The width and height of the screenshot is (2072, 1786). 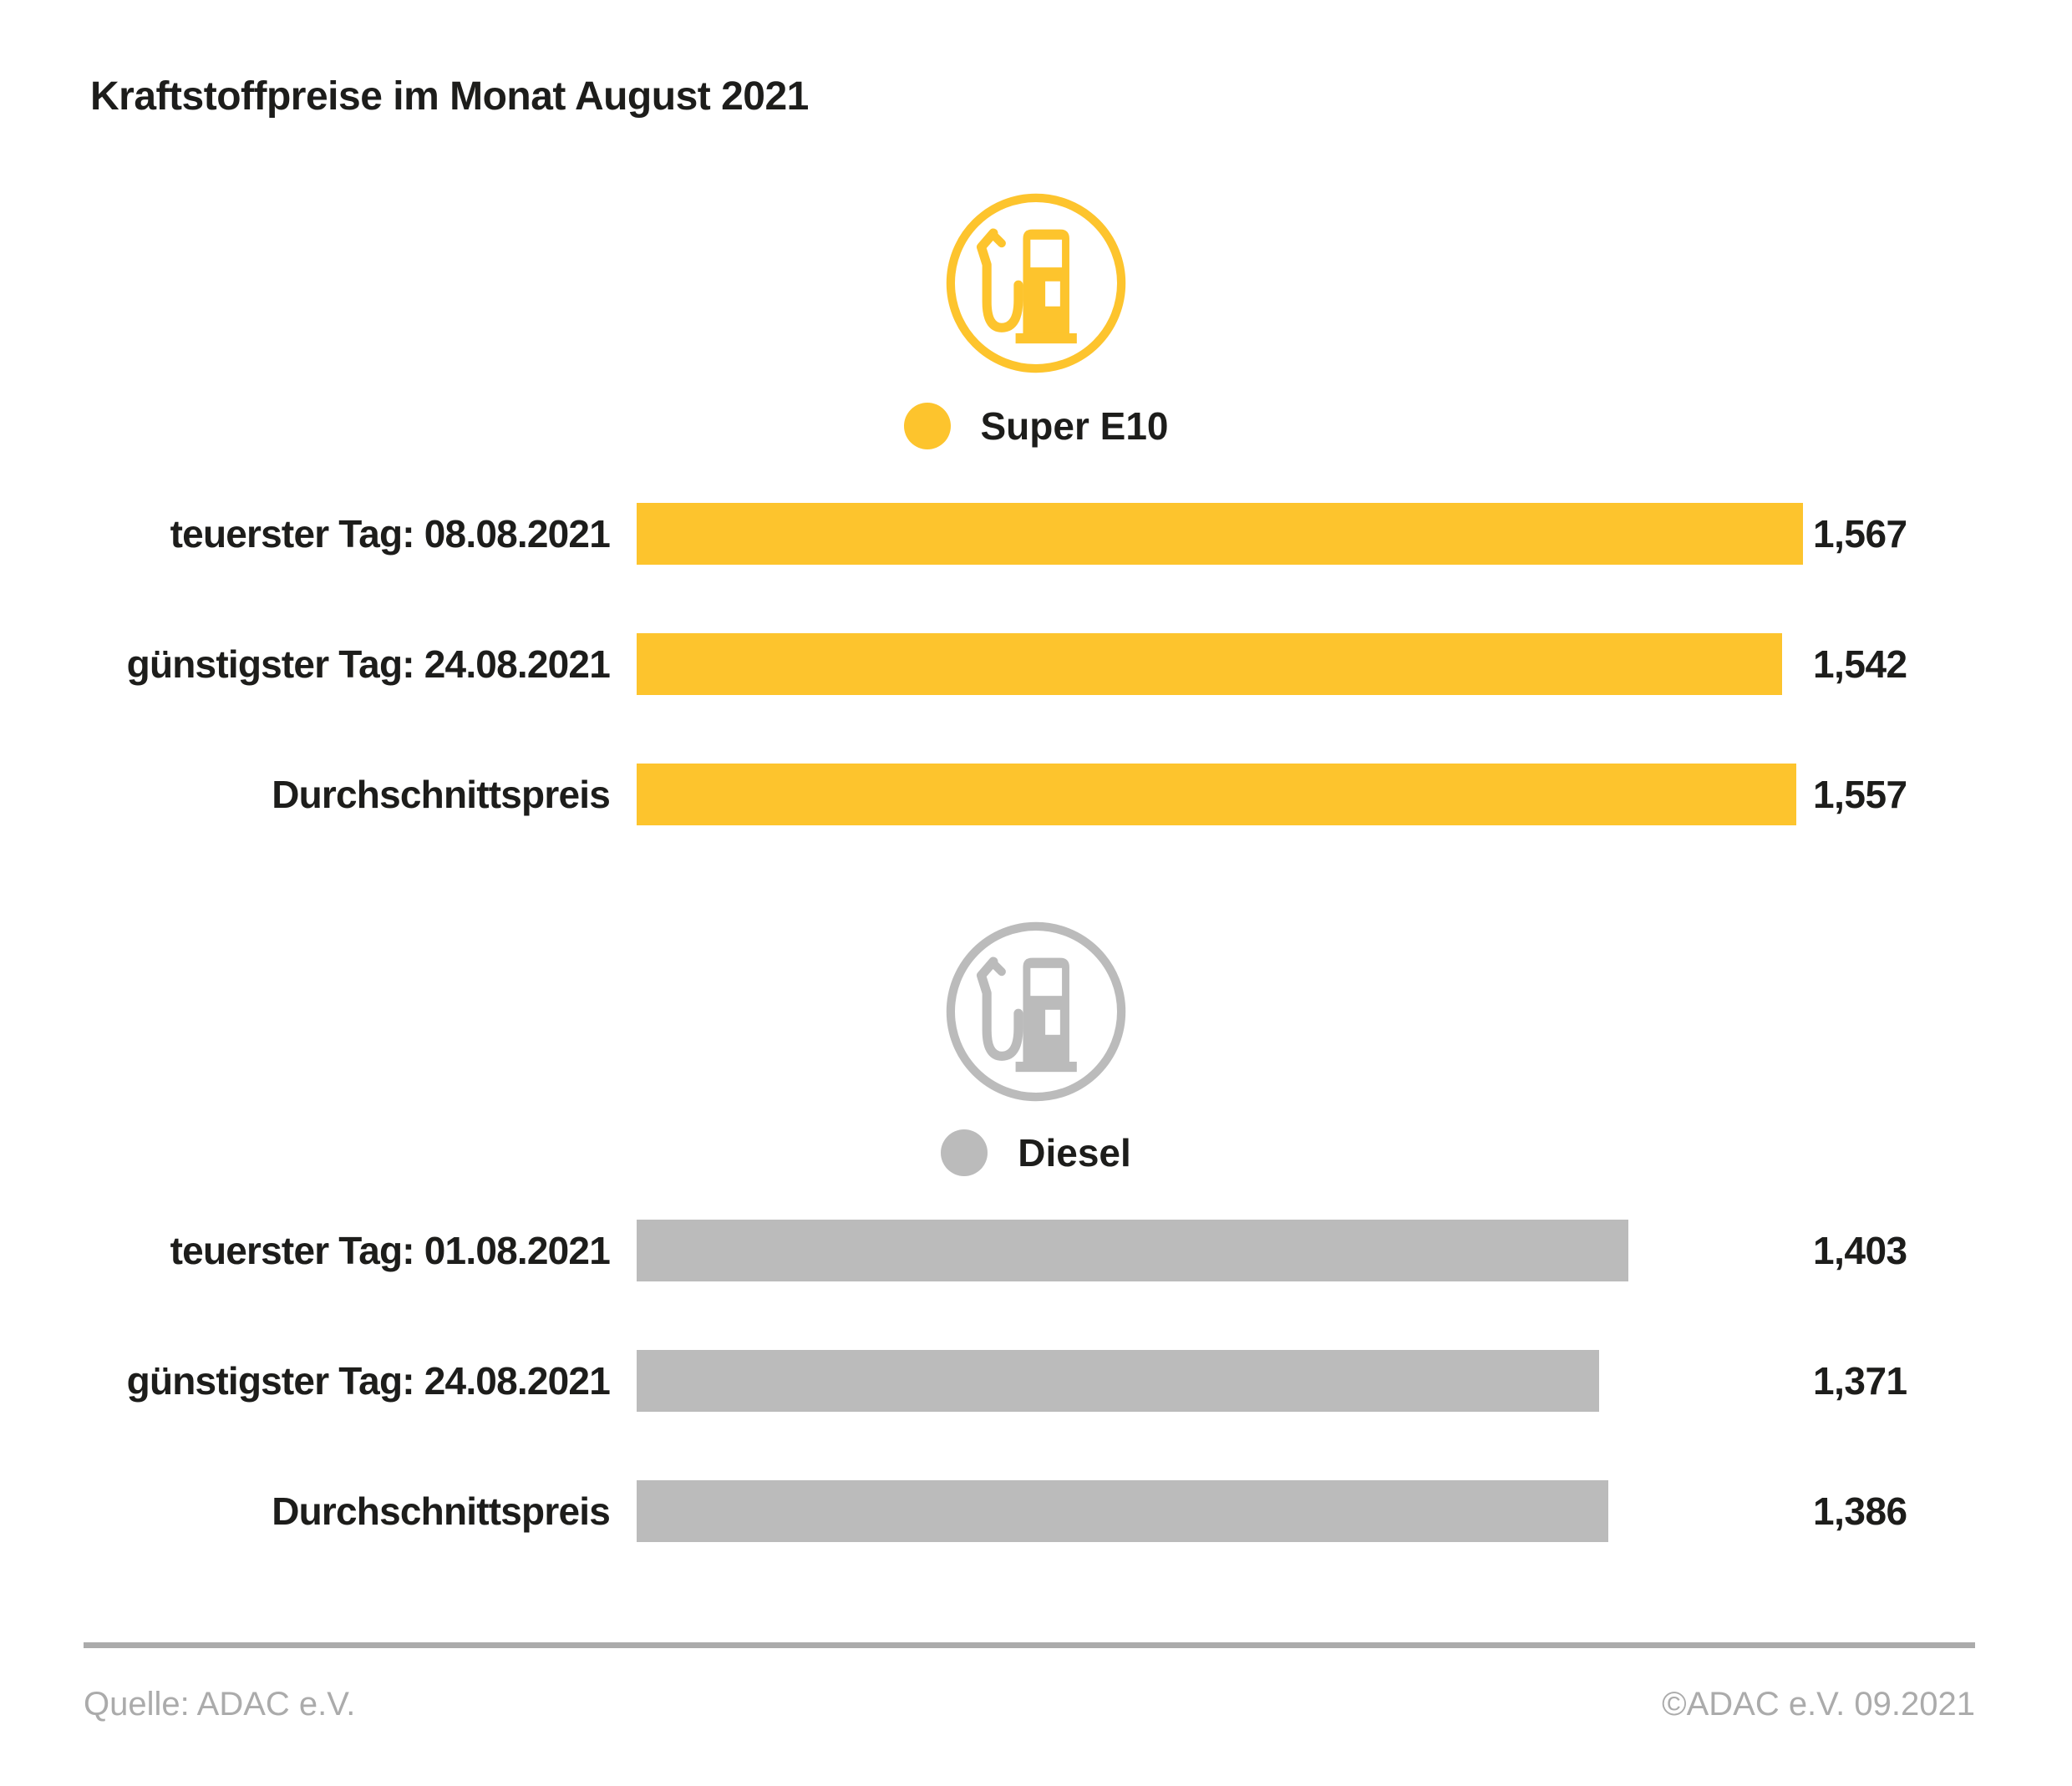 I want to click on bar-value: 1,386, so click(x=1860, y=1511).